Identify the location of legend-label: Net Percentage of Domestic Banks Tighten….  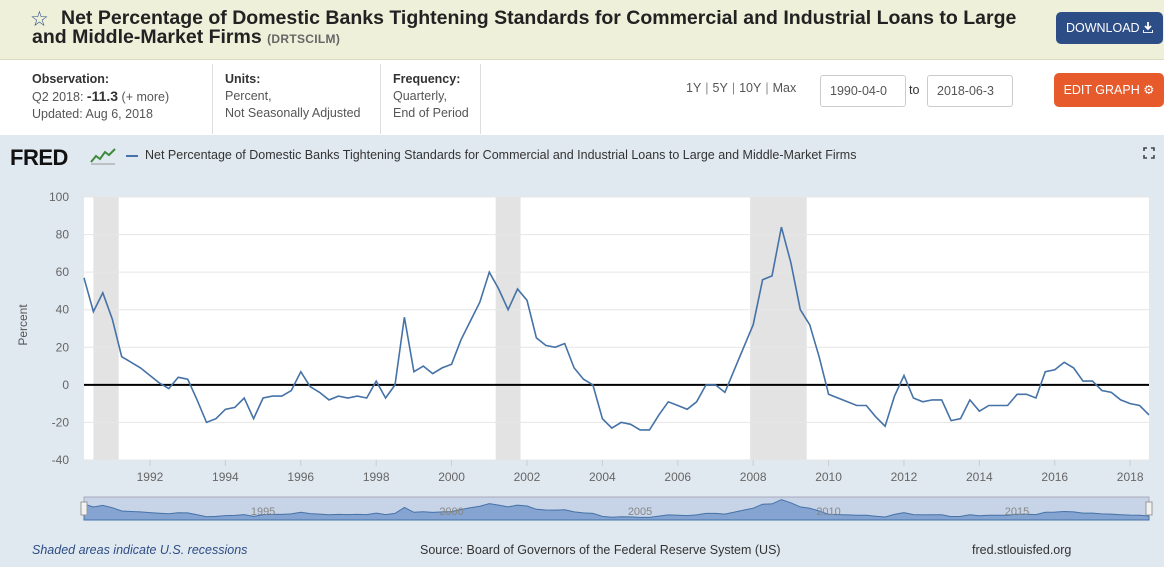
(501, 155).